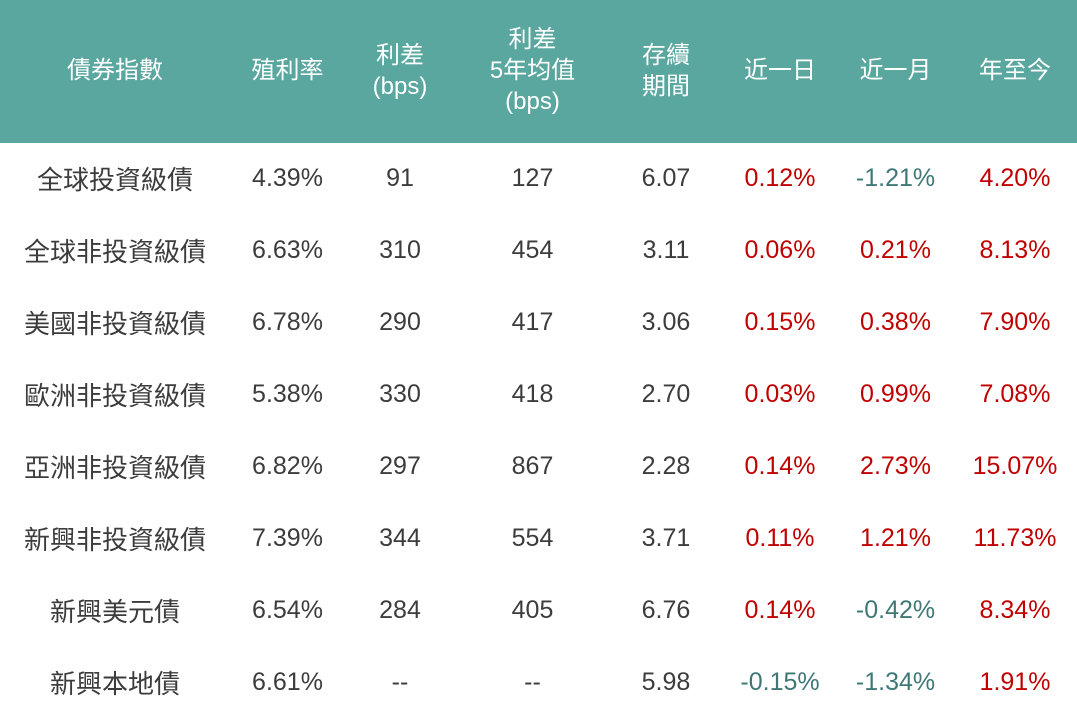  Describe the element at coordinates (287, 465) in the screenshot. I see `cell-yield: 6.82%` at that location.